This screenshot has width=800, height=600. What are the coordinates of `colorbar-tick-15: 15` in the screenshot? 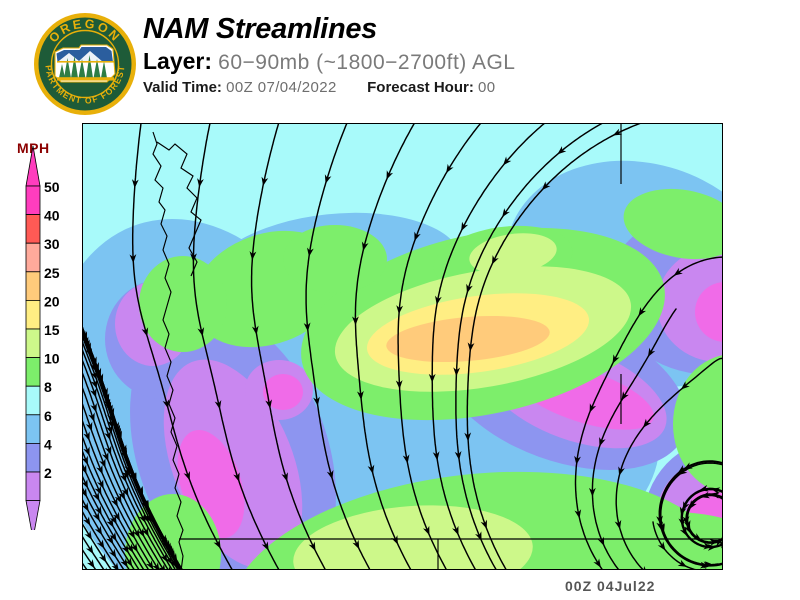 It's located at (52, 330).